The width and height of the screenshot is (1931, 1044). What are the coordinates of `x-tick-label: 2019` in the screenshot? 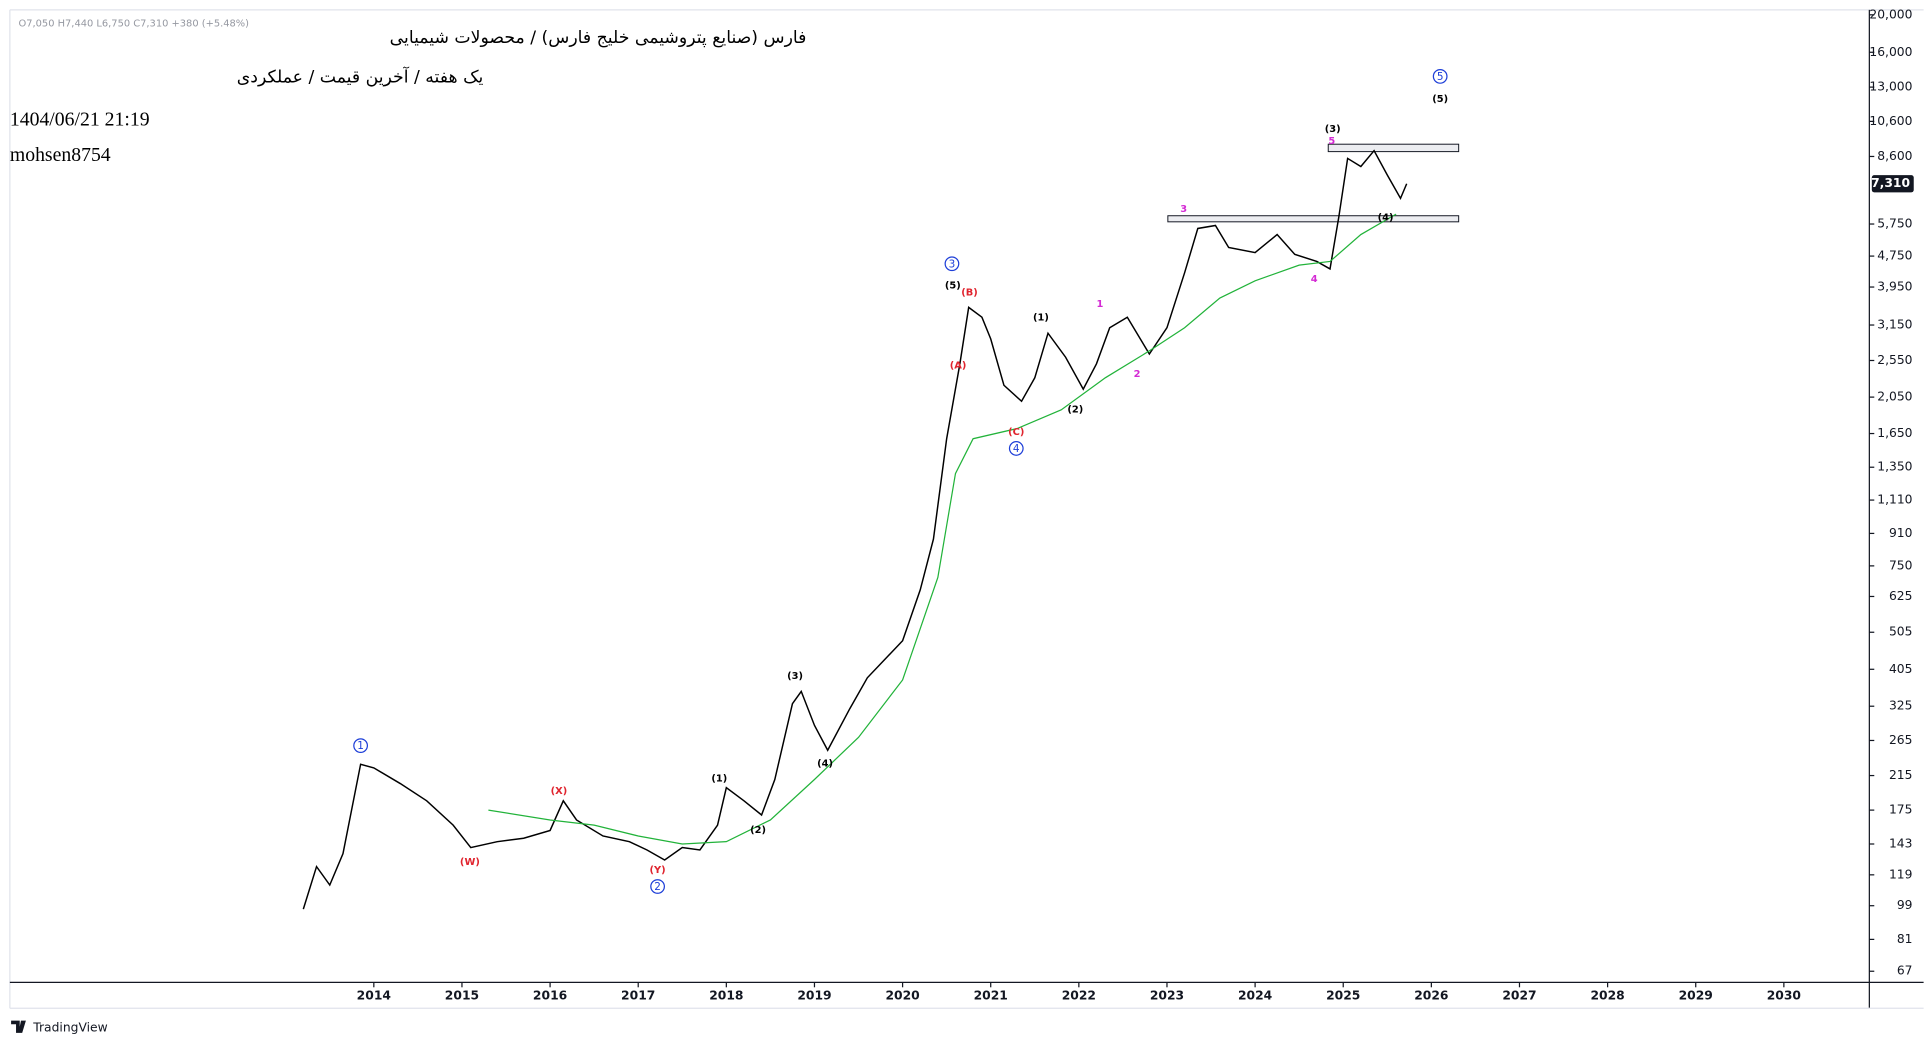 It's located at (814, 995).